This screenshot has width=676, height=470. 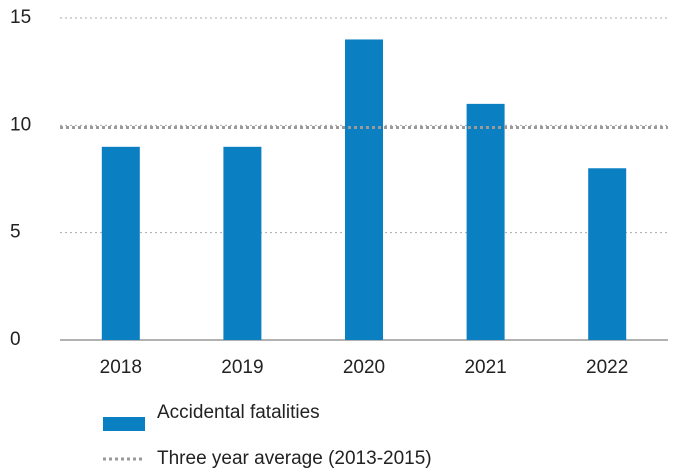 What do you see at coordinates (20, 17) in the screenshot?
I see `y-tick-label: 15` at bounding box center [20, 17].